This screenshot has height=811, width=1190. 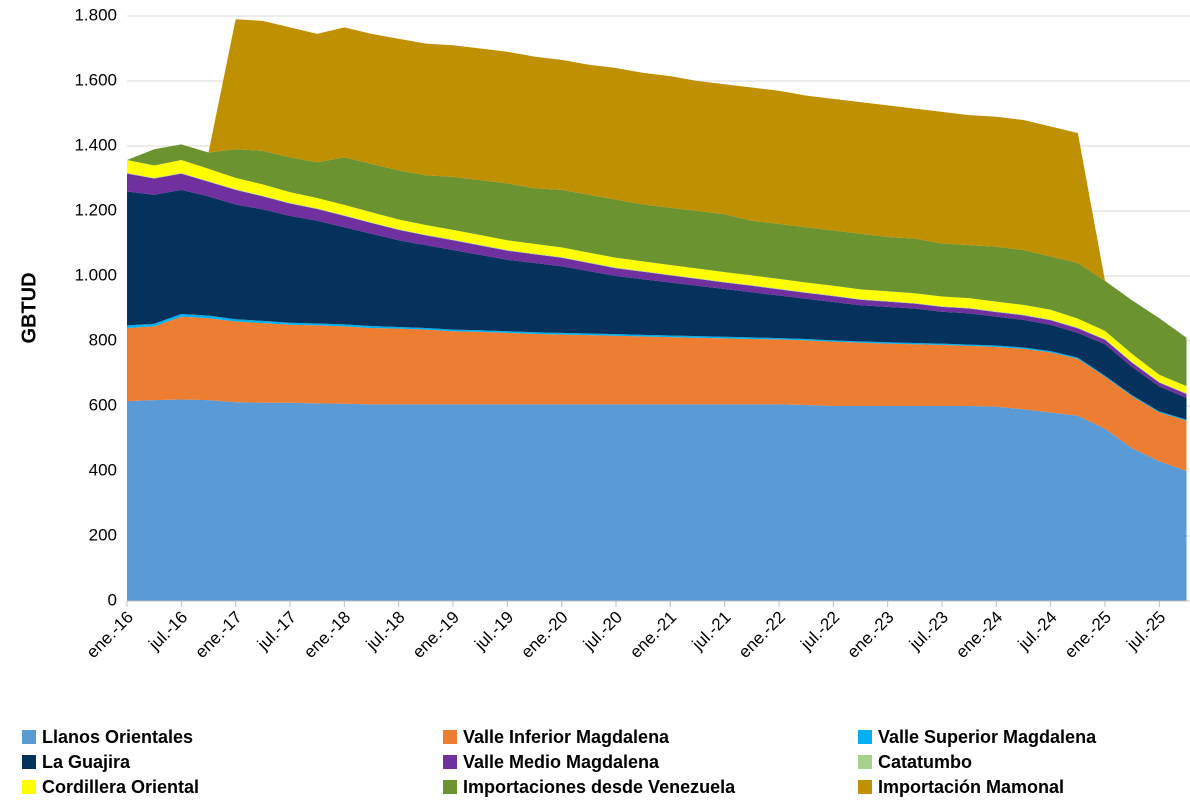 What do you see at coordinates (925, 762) in the screenshot?
I see `legend-label: Catatumbo` at bounding box center [925, 762].